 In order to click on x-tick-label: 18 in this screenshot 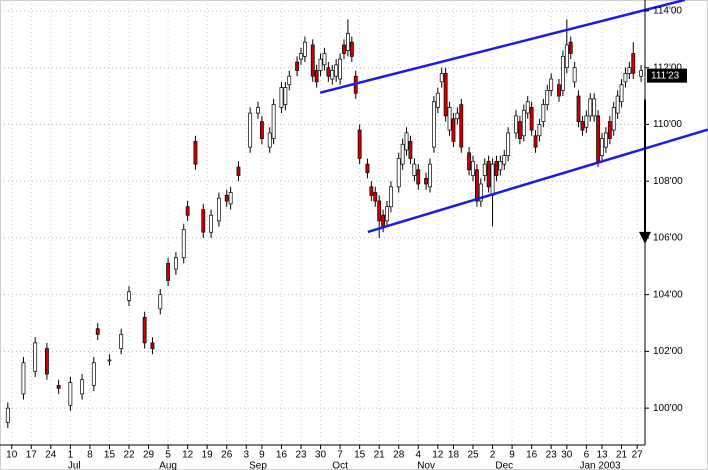, I will do `click(454, 455)`.